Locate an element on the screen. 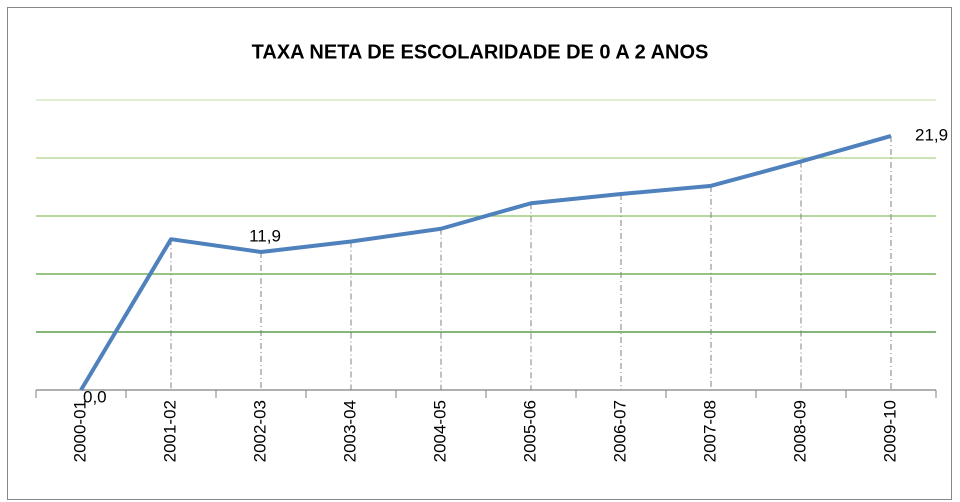  x-tick-label: 2002-03 is located at coordinates (259, 431).